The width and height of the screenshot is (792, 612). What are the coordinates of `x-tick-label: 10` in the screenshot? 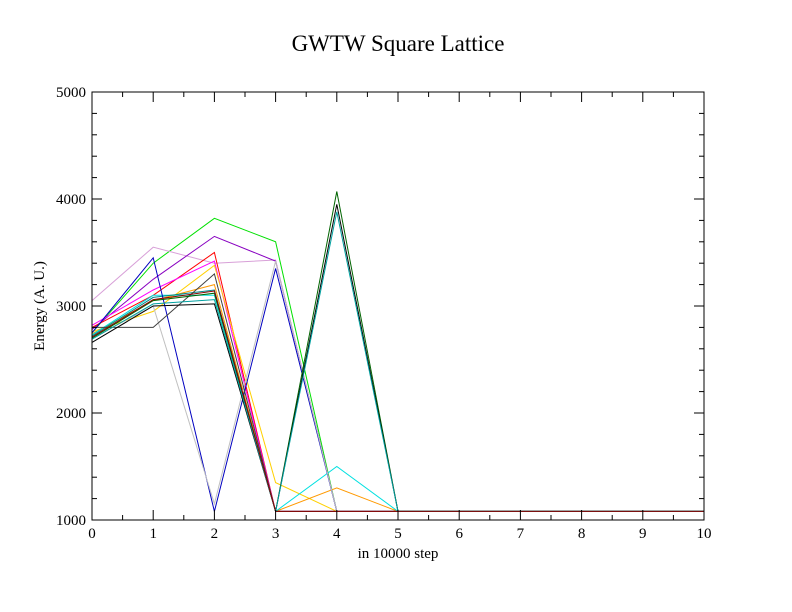 It's located at (704, 534).